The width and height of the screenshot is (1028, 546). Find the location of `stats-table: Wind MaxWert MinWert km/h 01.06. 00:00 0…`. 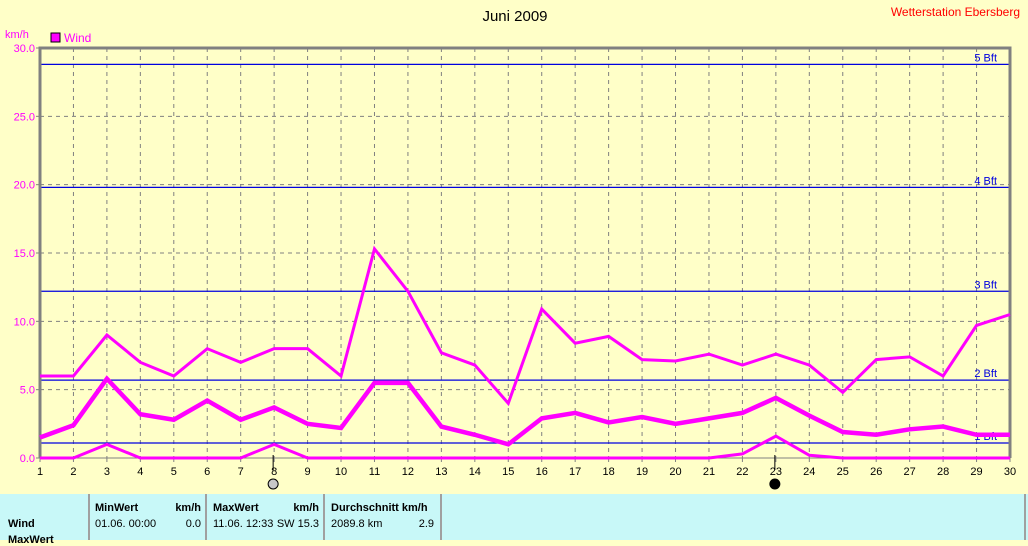

stats-table: Wind MaxWert MinWert km/h 01.06. 00:00 0… is located at coordinates (514, 517).